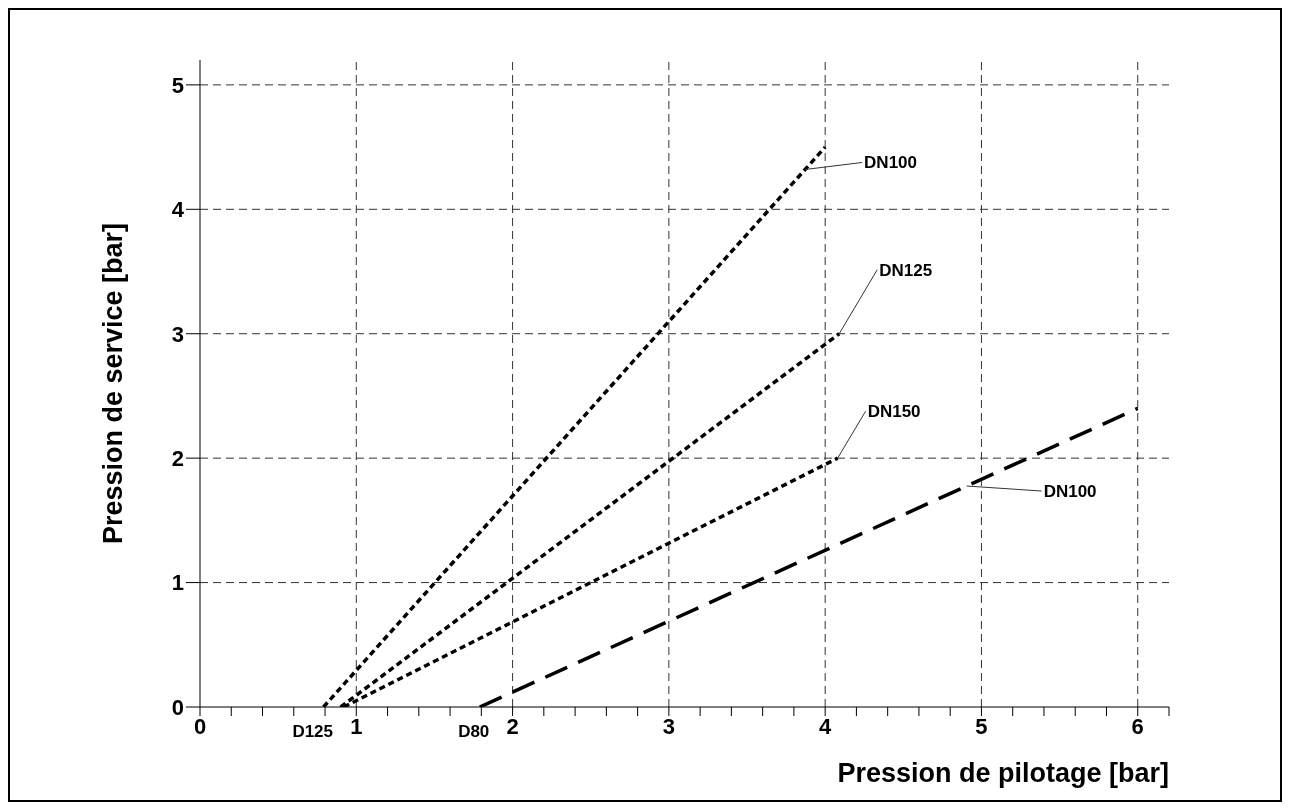 The width and height of the screenshot is (1290, 809). What do you see at coordinates (668, 726) in the screenshot?
I see `x-tick-label: 3` at bounding box center [668, 726].